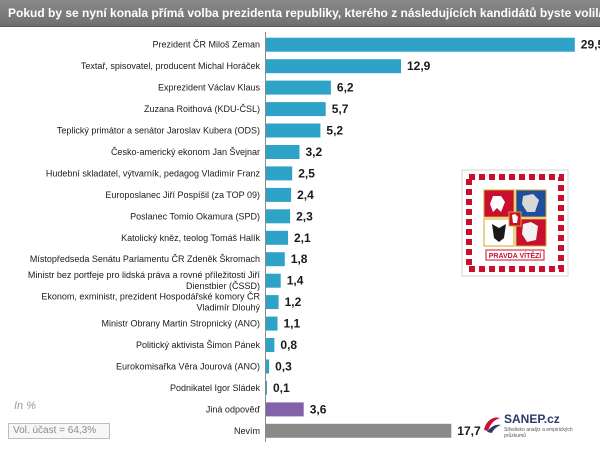  Describe the element at coordinates (202, 109) in the screenshot. I see `category-label: Zuzana Roithová (KDU-ČSL)` at that location.